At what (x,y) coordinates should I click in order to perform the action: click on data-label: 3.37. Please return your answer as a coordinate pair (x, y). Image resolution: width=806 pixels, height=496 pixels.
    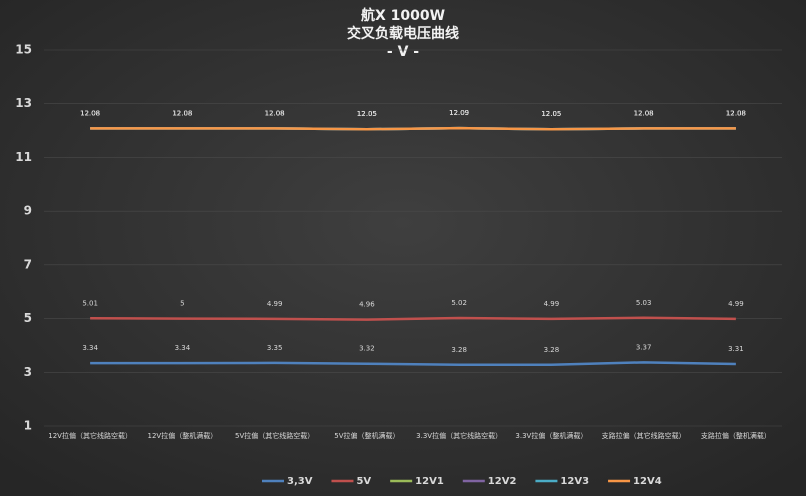
    Looking at the image, I should click on (644, 347).